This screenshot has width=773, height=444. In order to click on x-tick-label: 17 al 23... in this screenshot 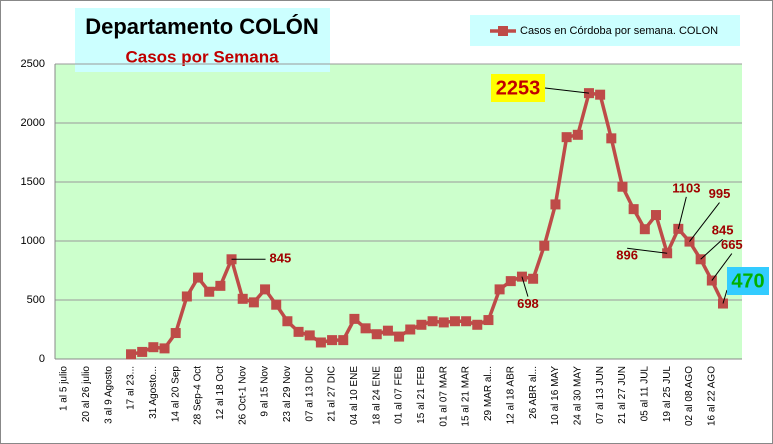, I will do `click(131, 388)`.